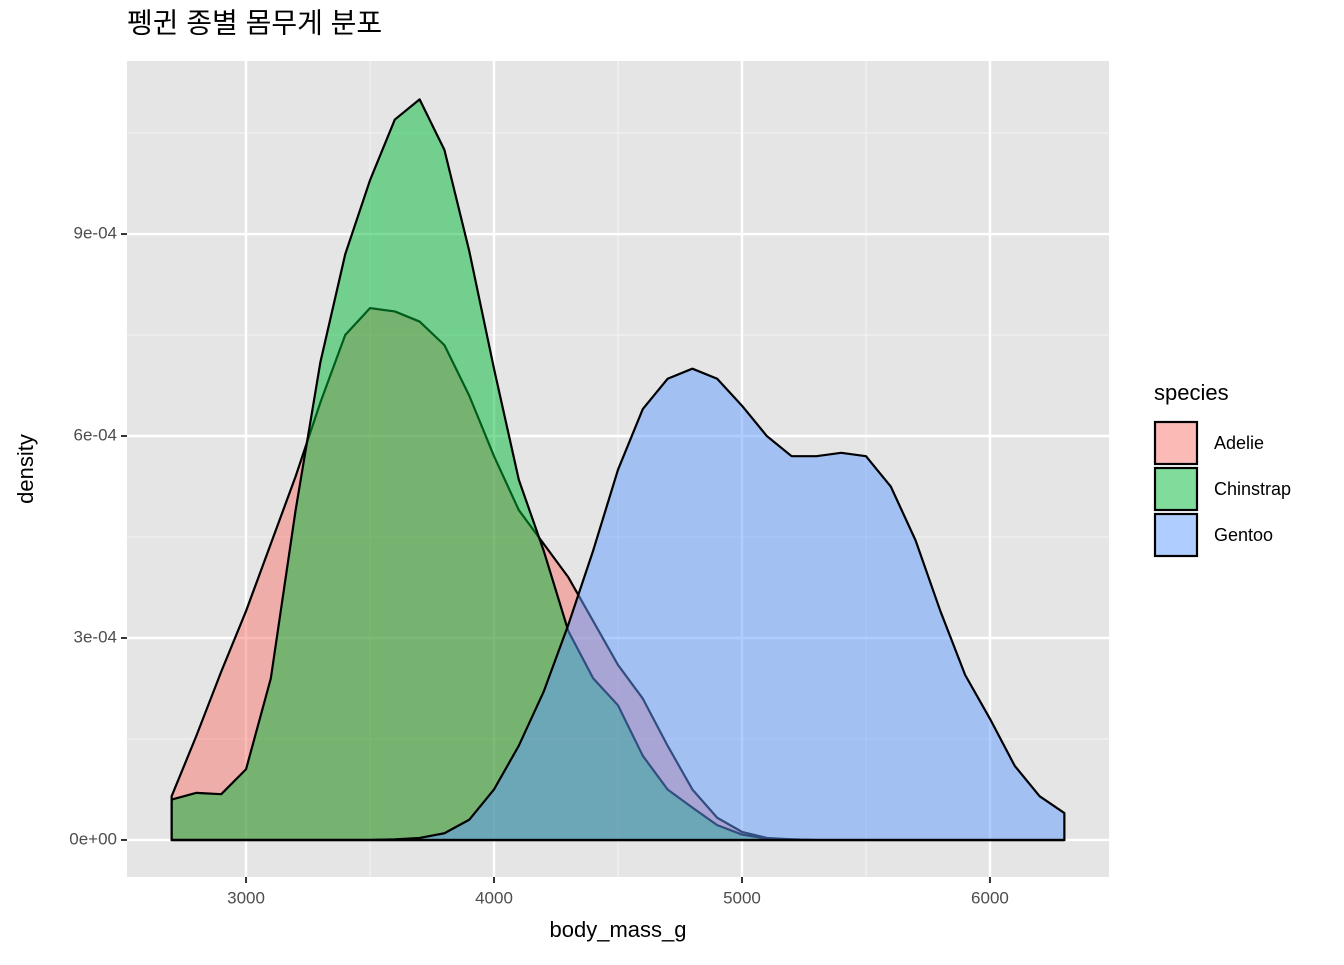 This screenshot has height=965, width=1344. What do you see at coordinates (95, 636) in the screenshot?
I see `y-tick-label: 3e-04` at bounding box center [95, 636].